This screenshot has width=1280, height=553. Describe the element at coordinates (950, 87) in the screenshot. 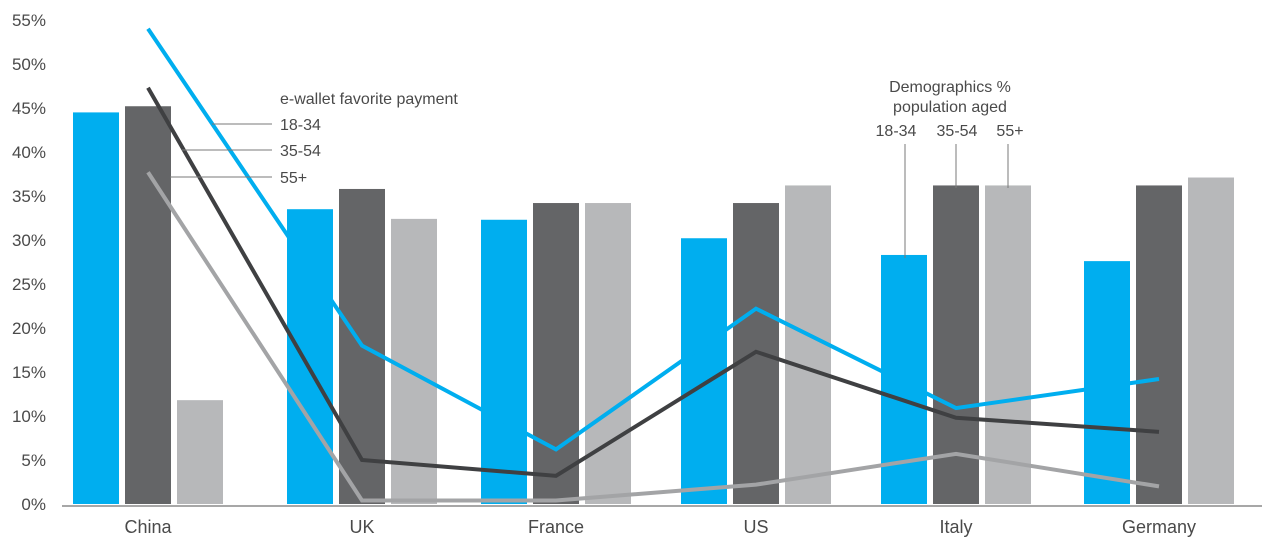

I see `bar-legend-title-line1: Demographics %` at that location.